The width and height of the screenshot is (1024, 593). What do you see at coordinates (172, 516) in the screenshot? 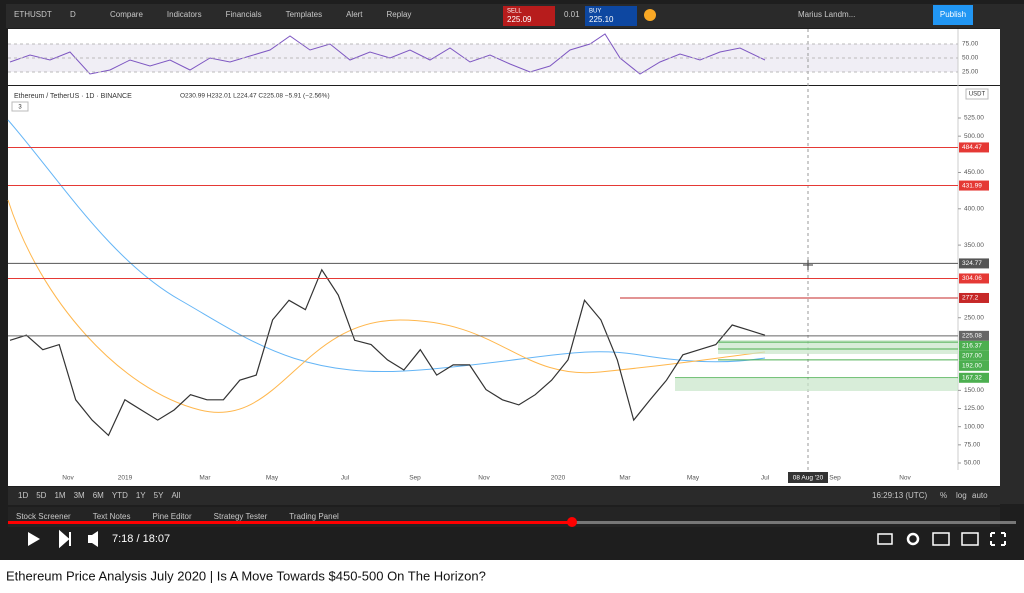
I see `panel-tab: Pine Editor` at bounding box center [172, 516].